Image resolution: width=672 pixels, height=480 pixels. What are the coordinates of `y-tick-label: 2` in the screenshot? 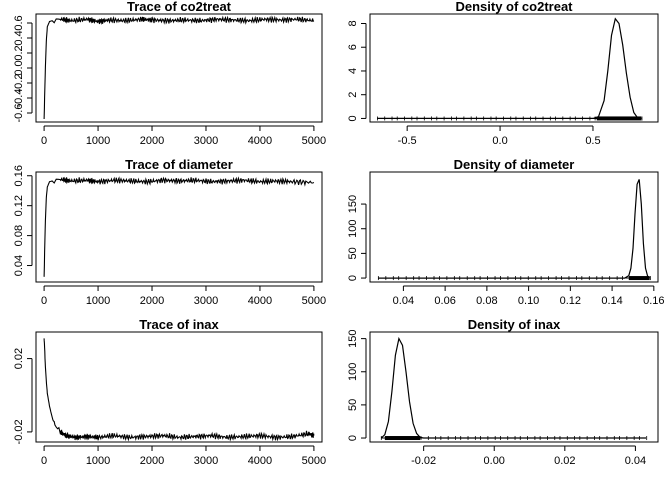 It's located at (353, 95).